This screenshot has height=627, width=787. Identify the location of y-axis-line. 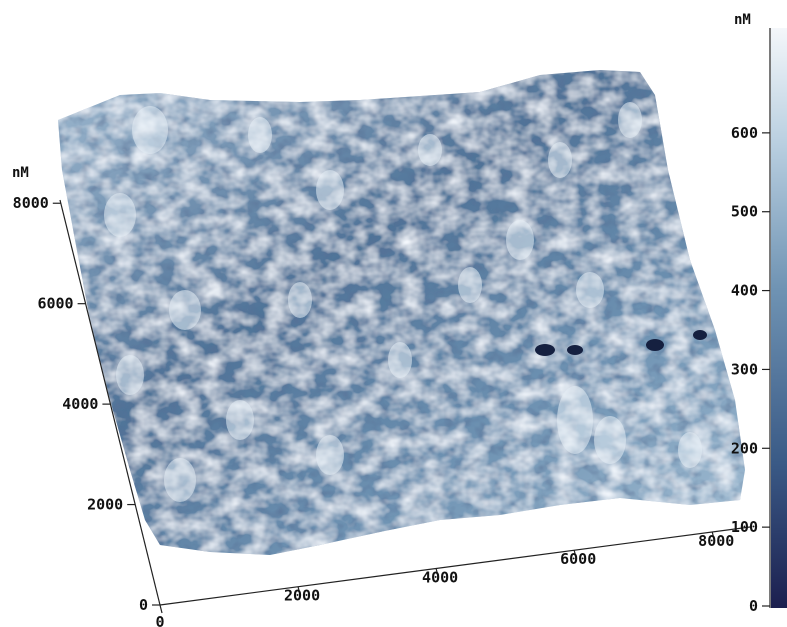
(110, 402).